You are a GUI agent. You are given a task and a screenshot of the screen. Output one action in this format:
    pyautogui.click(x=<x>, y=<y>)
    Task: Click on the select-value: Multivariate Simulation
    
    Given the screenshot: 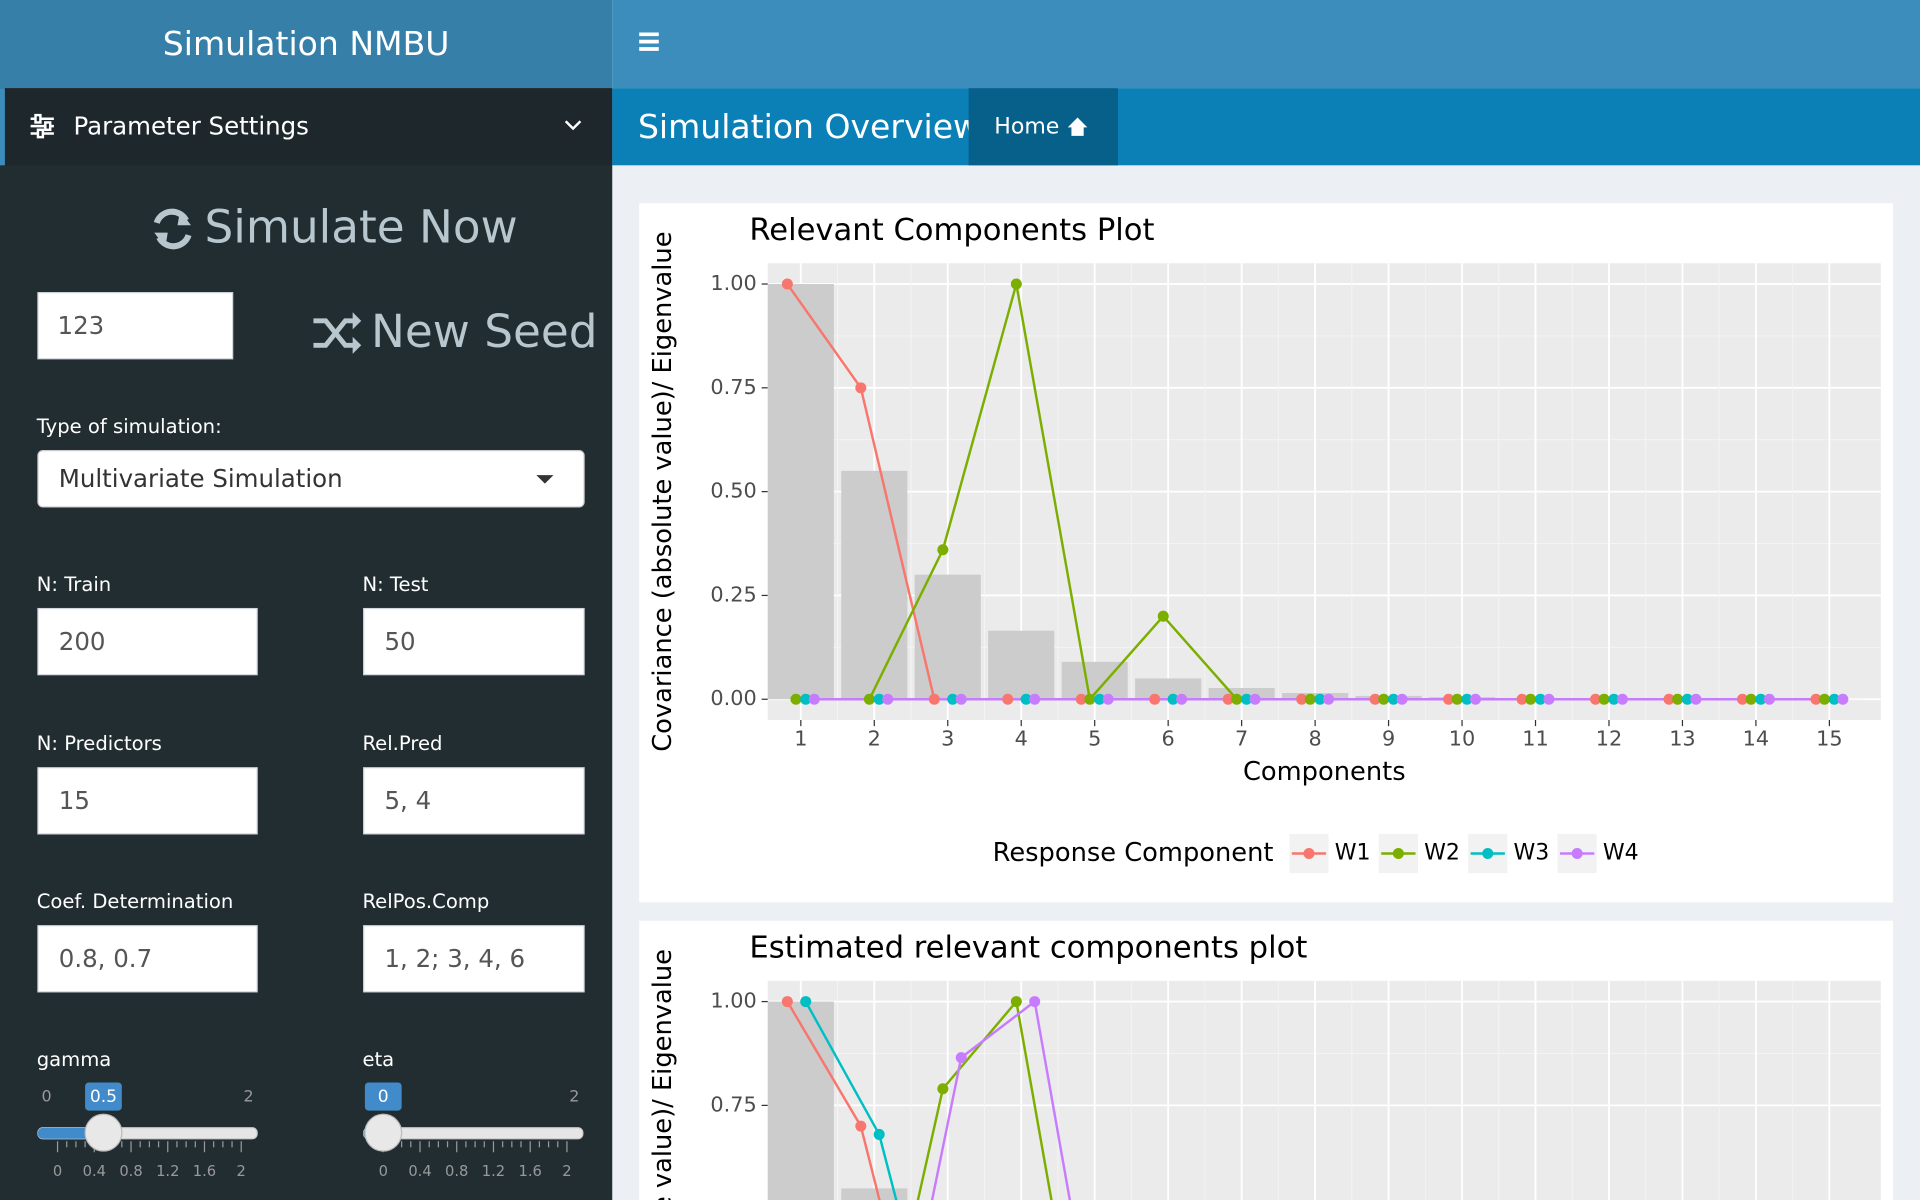 What is the action you would take?
    pyautogui.click(x=201, y=478)
    